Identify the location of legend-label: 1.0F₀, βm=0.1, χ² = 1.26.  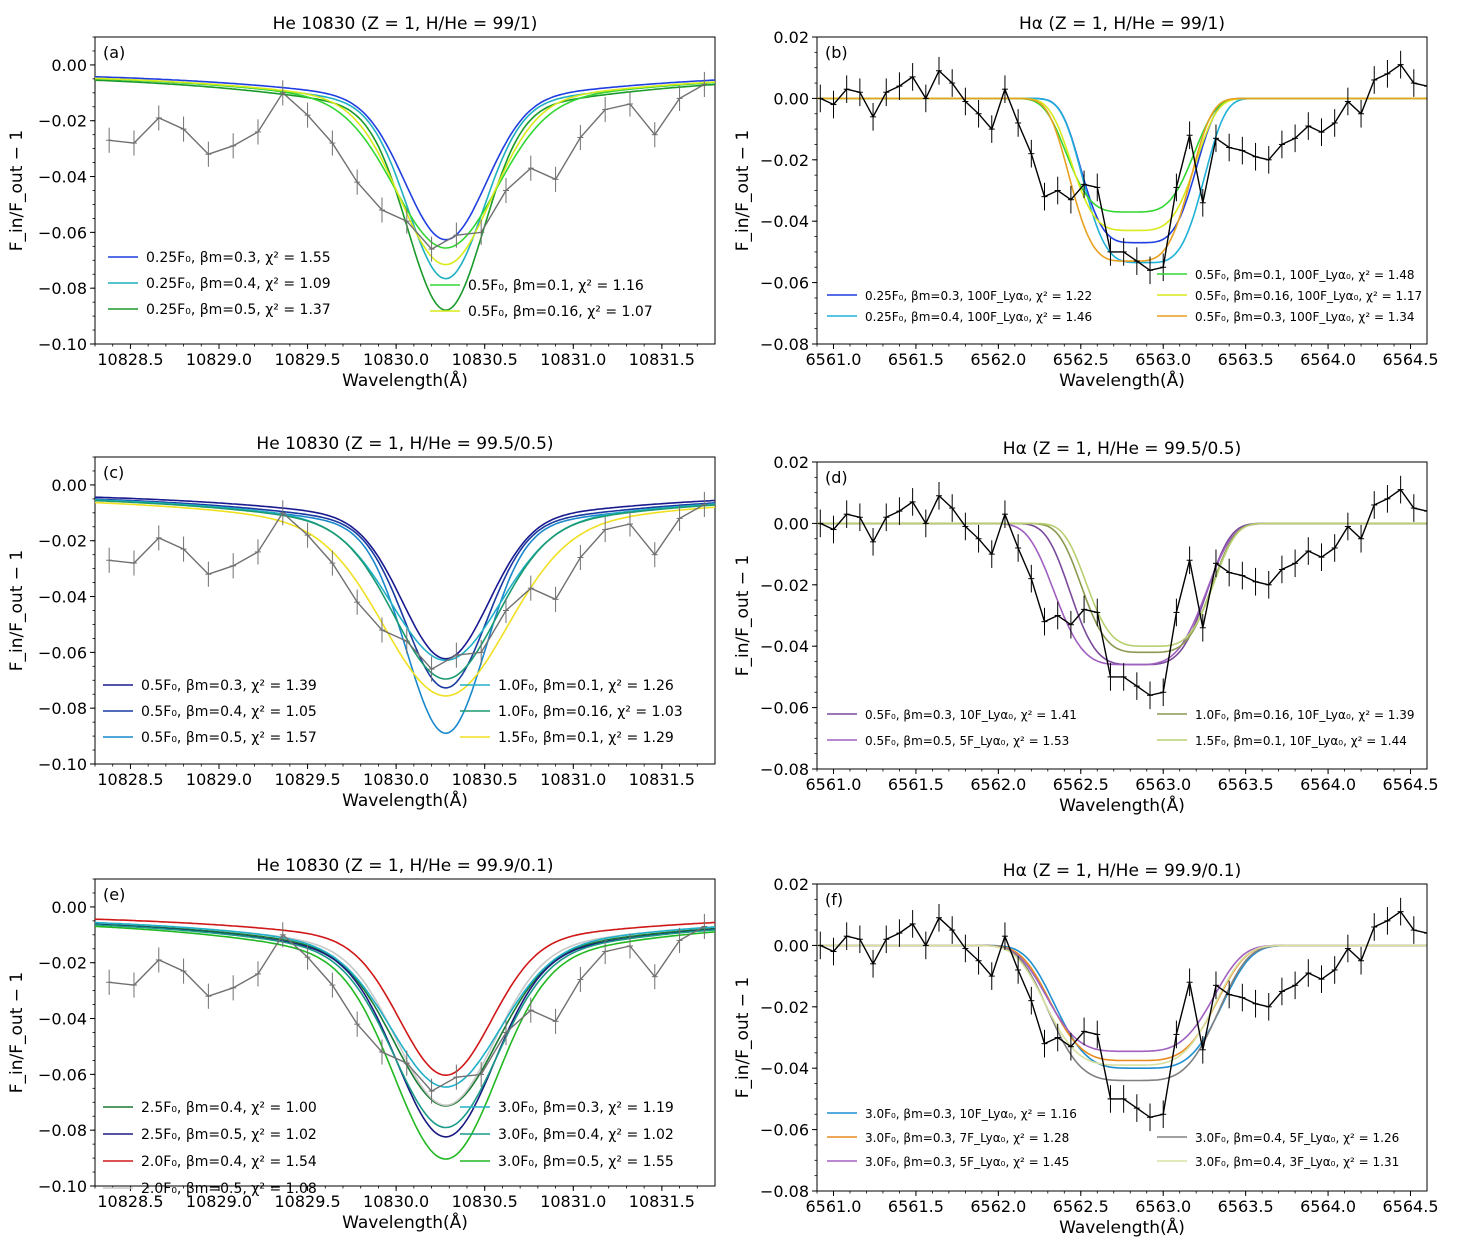
(586, 686).